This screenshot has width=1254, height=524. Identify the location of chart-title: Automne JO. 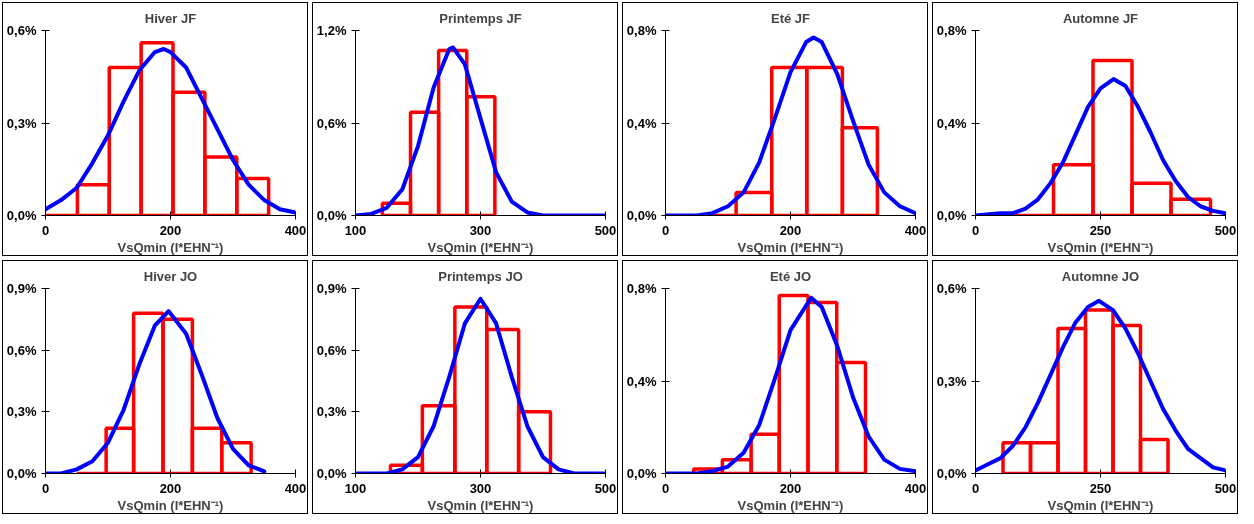
(1100, 276).